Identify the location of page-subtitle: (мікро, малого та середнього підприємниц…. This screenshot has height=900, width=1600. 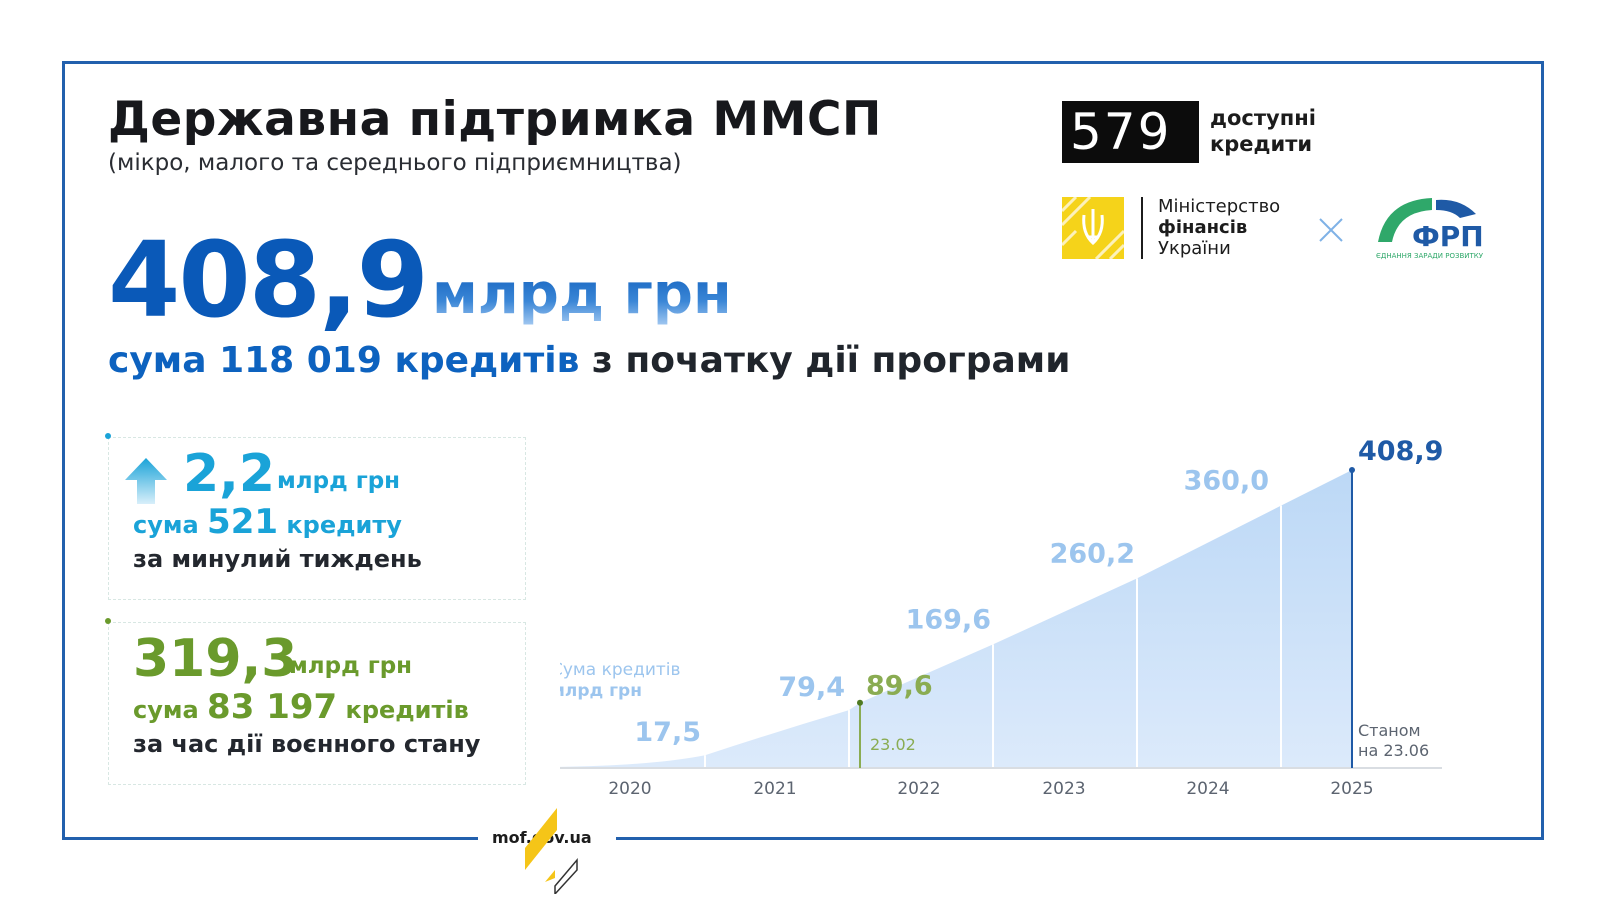
(395, 163).